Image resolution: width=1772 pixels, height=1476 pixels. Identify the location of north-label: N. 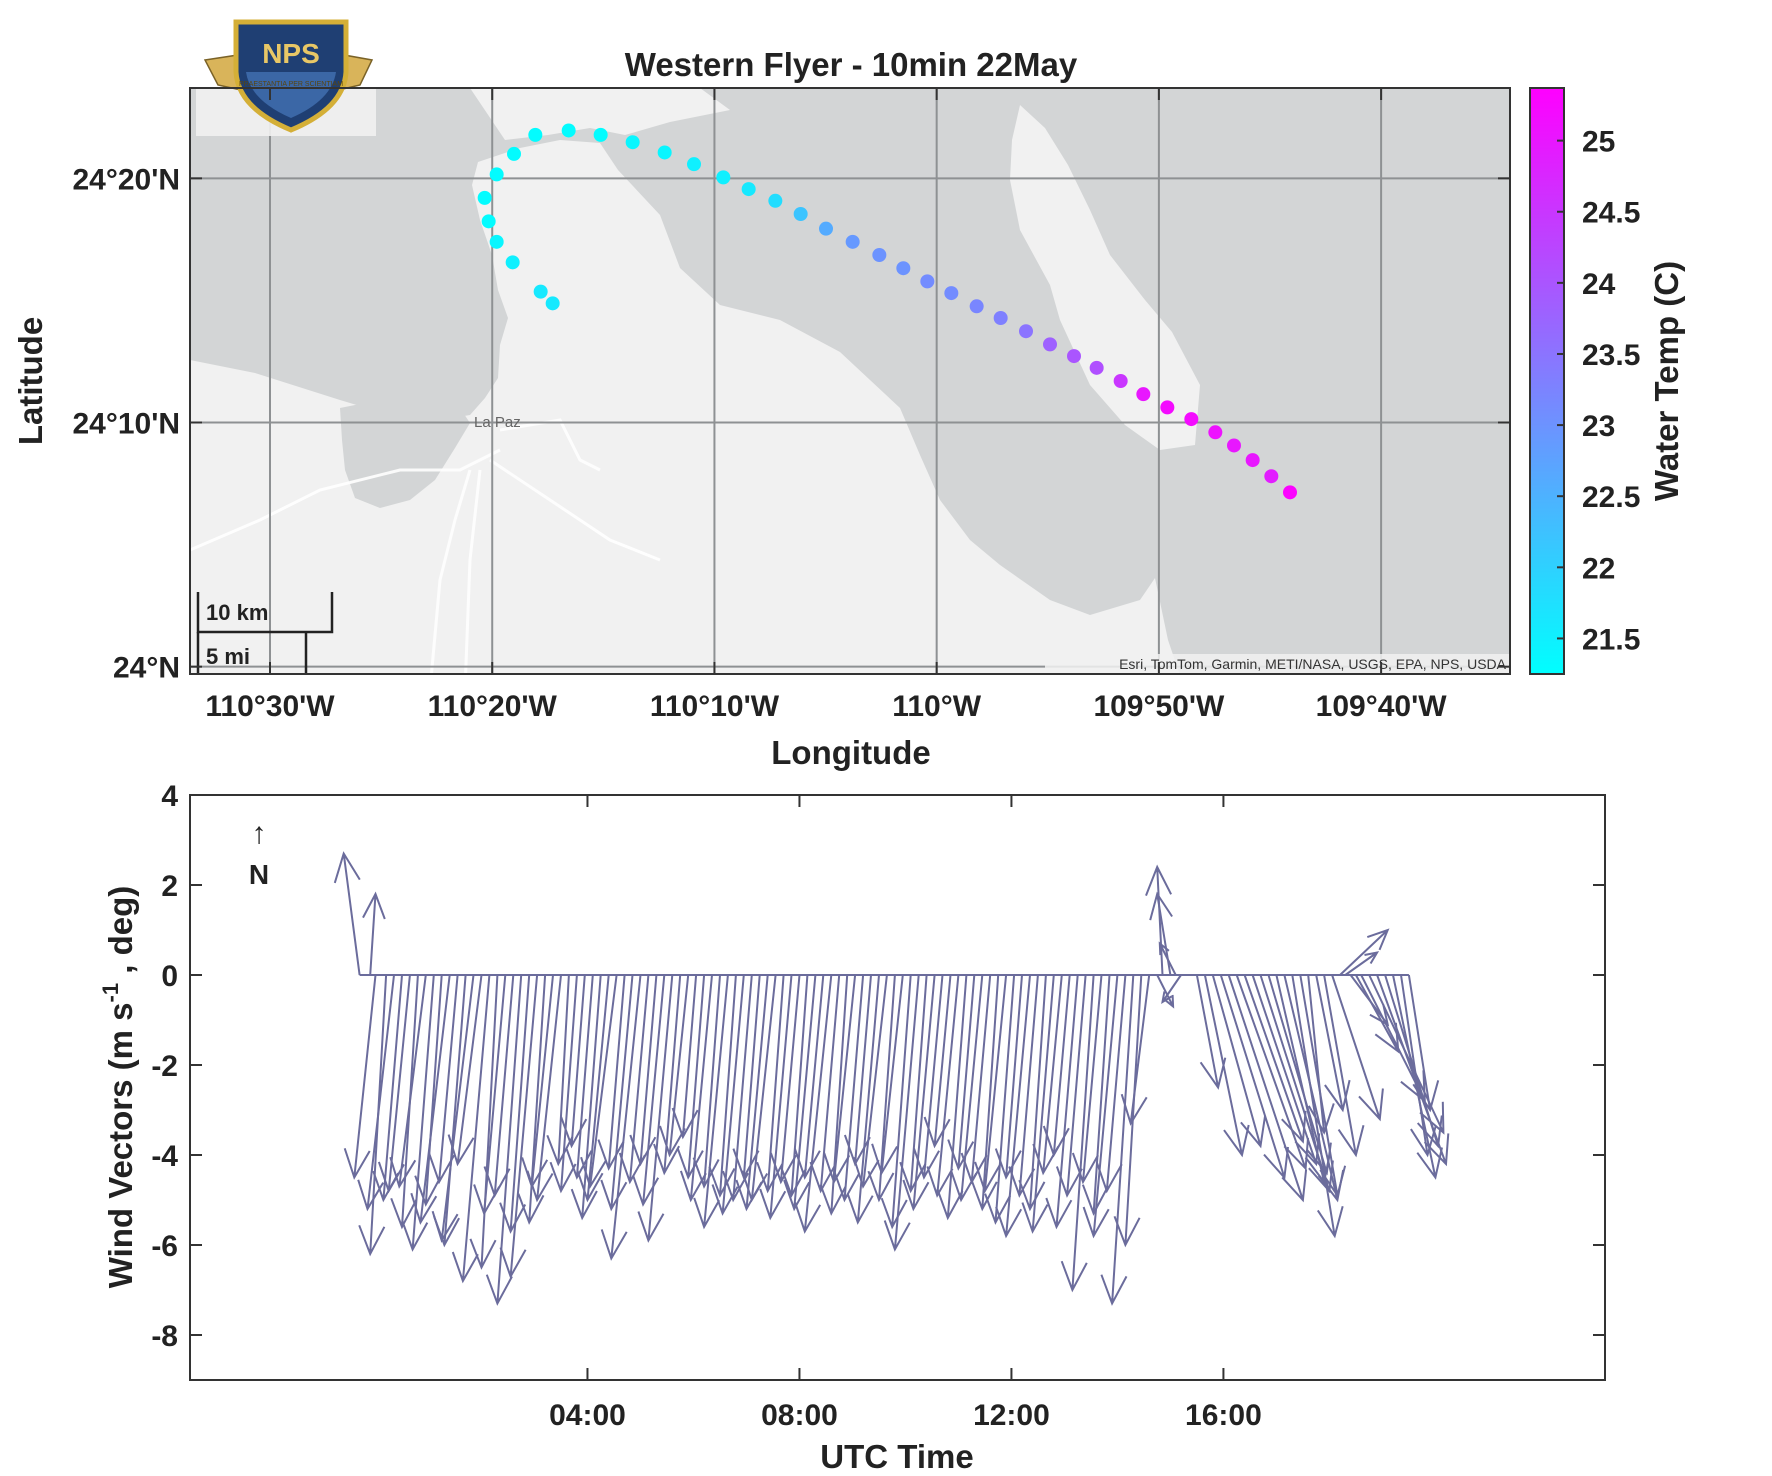
(259, 874).